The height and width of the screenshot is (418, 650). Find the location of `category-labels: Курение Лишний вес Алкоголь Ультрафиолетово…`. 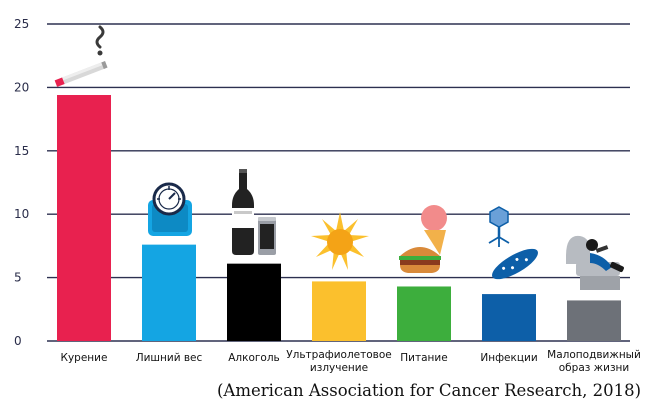

category-labels: Курение Лишний вес Алкоголь Ультрафиолетово… is located at coordinates (351, 361).